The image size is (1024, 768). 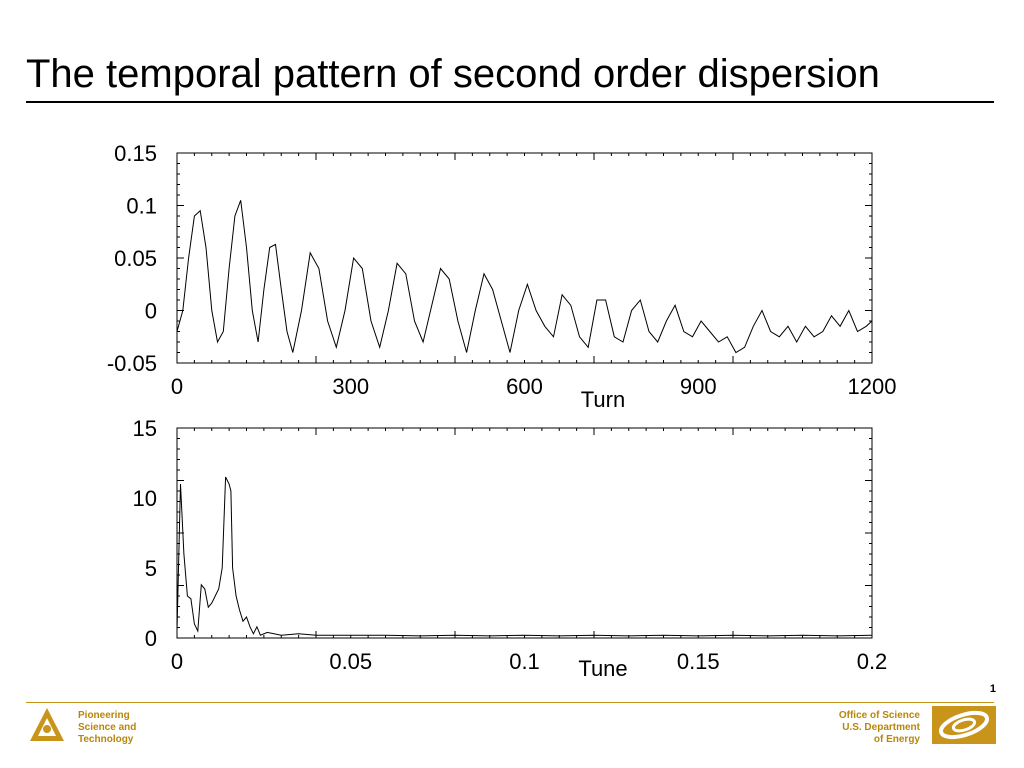 I want to click on turn-x-tick-label: 0, so click(x=177, y=386).